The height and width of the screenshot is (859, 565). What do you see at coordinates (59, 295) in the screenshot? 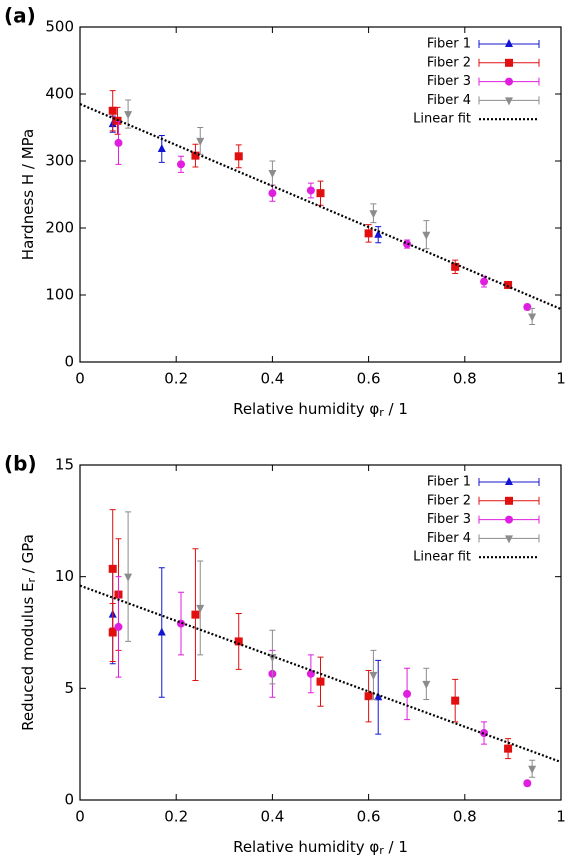
I see `y-tick-label: 100` at bounding box center [59, 295].